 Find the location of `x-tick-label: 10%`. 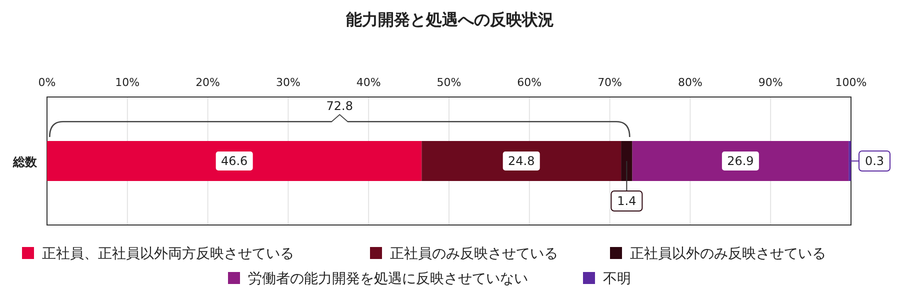

x-tick-label: 10% is located at coordinates (127, 82).